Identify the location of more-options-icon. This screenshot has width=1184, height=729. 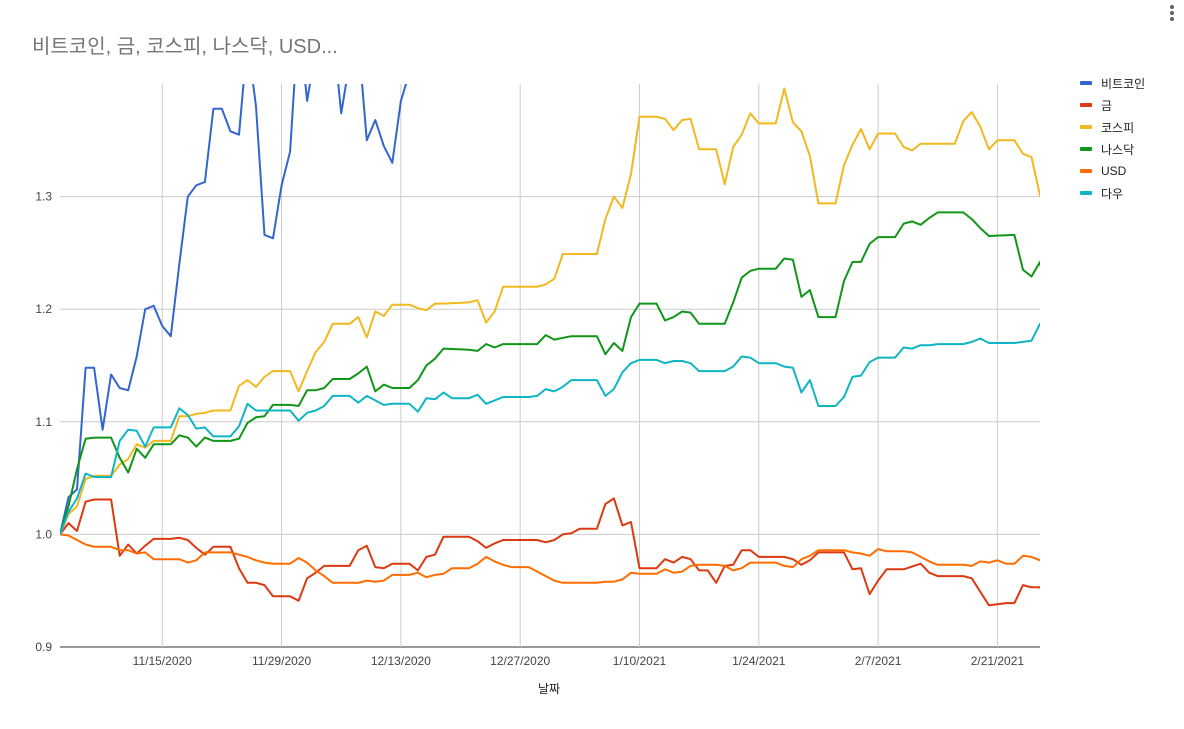
(1172, 14).